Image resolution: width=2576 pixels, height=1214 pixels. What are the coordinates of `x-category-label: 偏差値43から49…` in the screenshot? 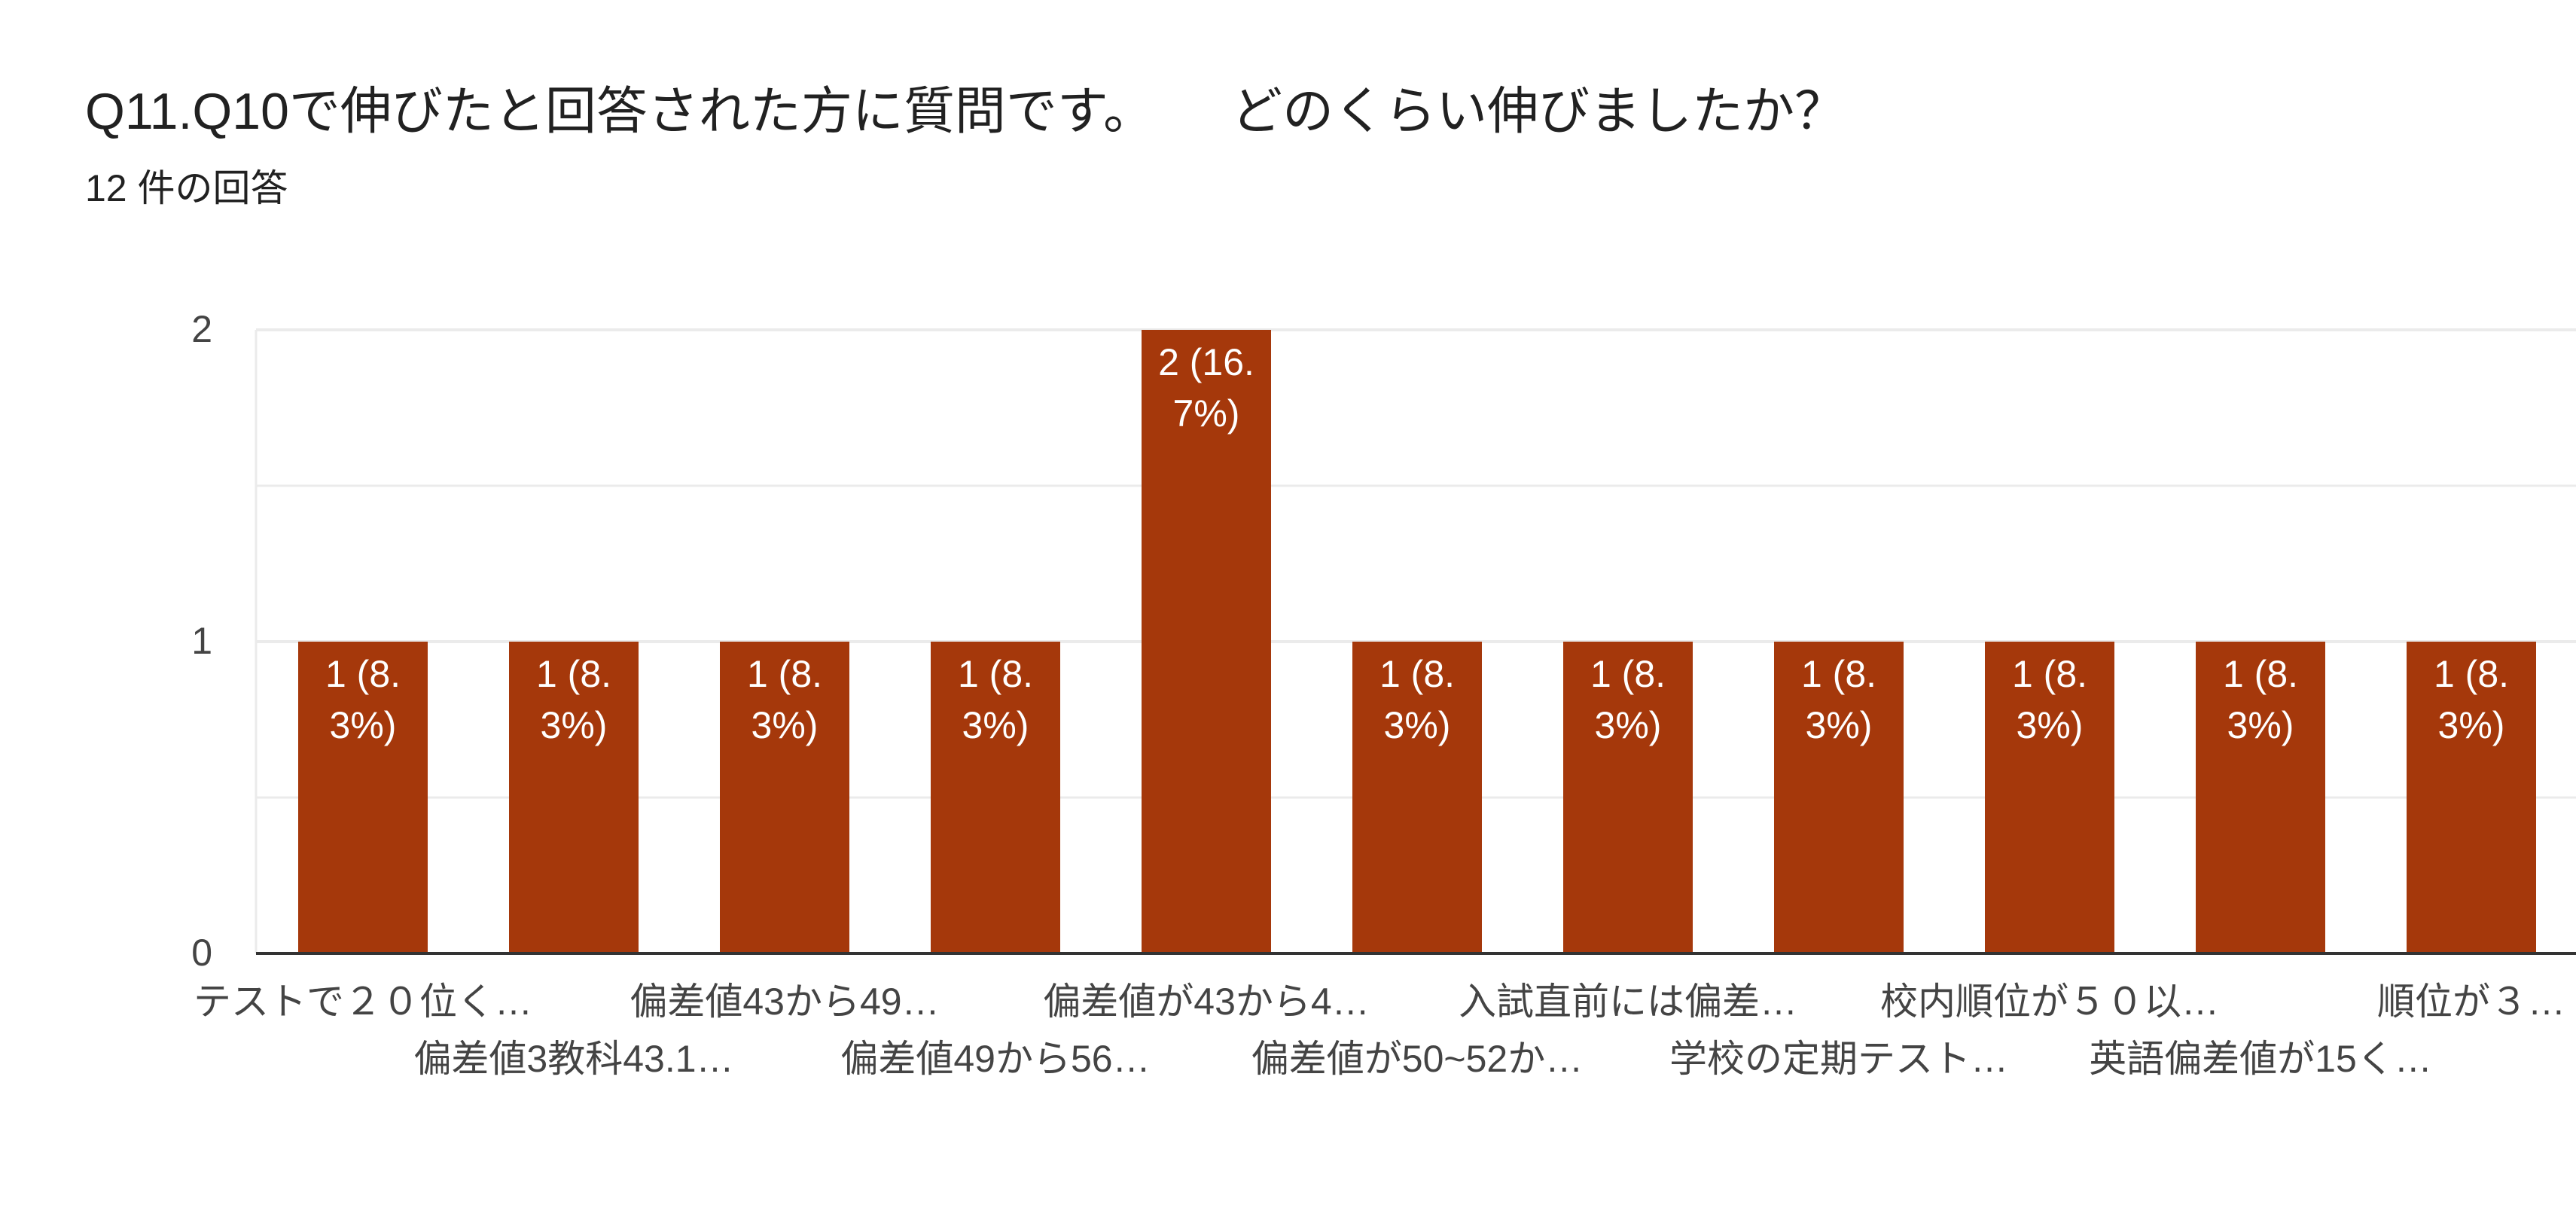 It's located at (784, 1002).